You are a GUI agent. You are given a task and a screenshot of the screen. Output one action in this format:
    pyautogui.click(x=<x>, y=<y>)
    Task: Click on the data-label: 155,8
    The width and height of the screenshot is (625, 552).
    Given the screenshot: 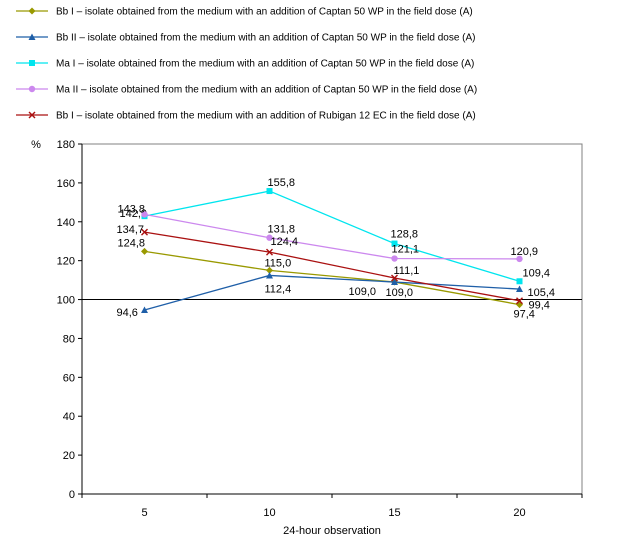 What is the action you would take?
    pyautogui.click(x=282, y=183)
    